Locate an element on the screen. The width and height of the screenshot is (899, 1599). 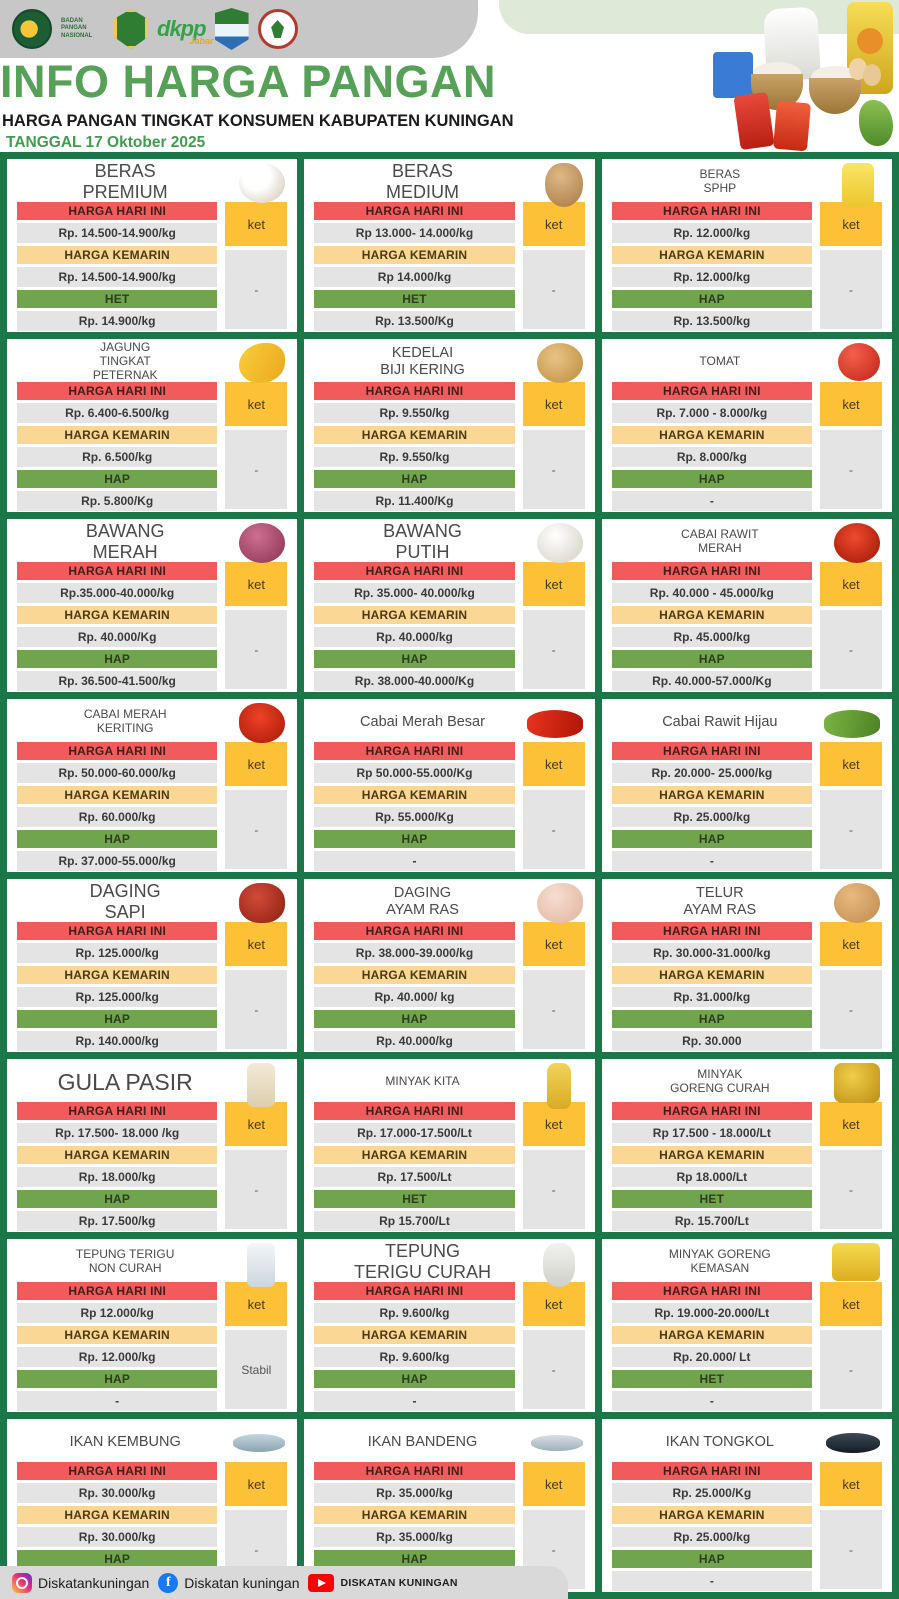
item-title: TOMAT is located at coordinates (720, 361).